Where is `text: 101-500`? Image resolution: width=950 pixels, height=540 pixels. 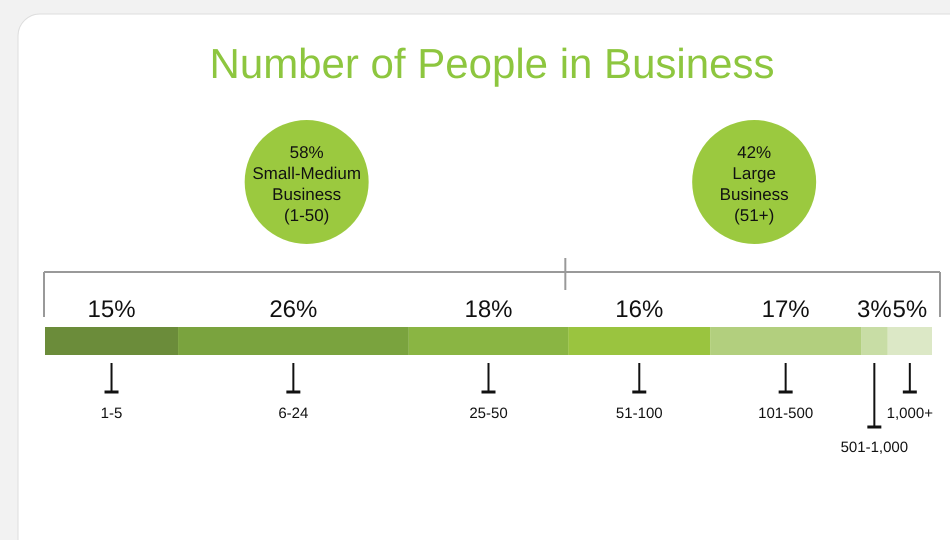
text: 101-500 is located at coordinates (786, 413).